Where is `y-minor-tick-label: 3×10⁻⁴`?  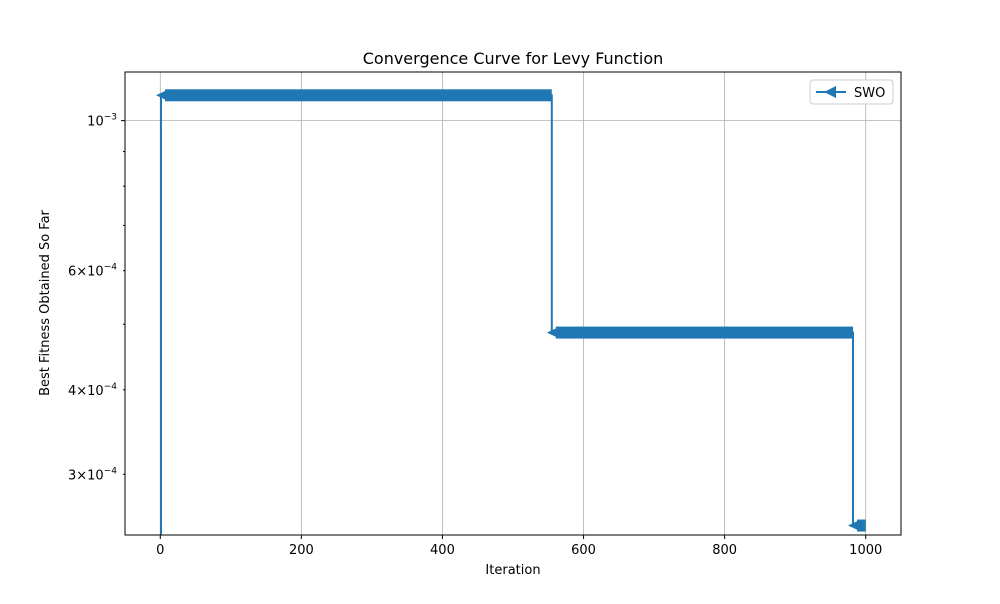
y-minor-tick-label: 3×10⁻⁴ is located at coordinates (92, 474).